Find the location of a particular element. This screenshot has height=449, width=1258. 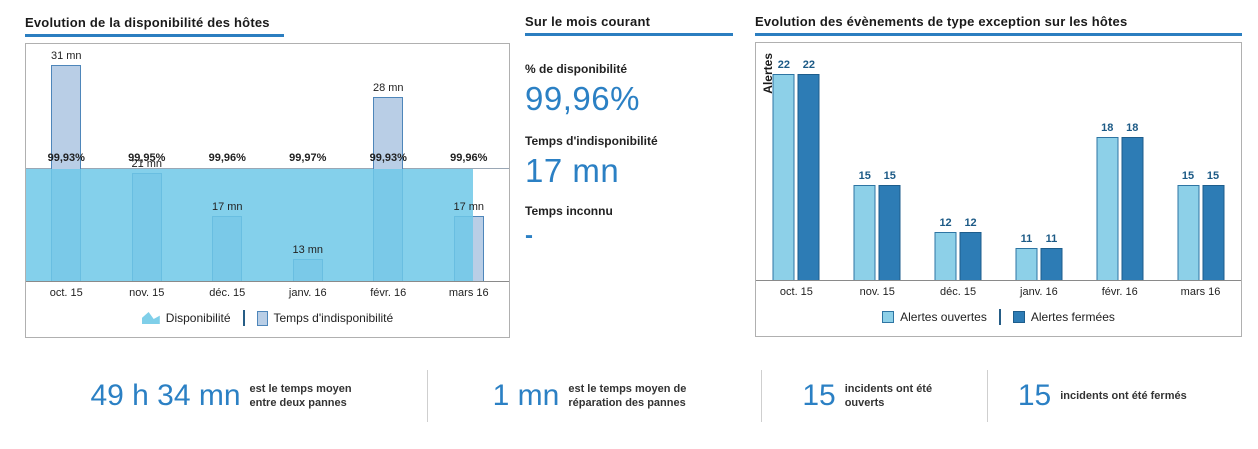

kpi-incidents-opened: 15 incidents ont été ouverts is located at coordinates (874, 396).